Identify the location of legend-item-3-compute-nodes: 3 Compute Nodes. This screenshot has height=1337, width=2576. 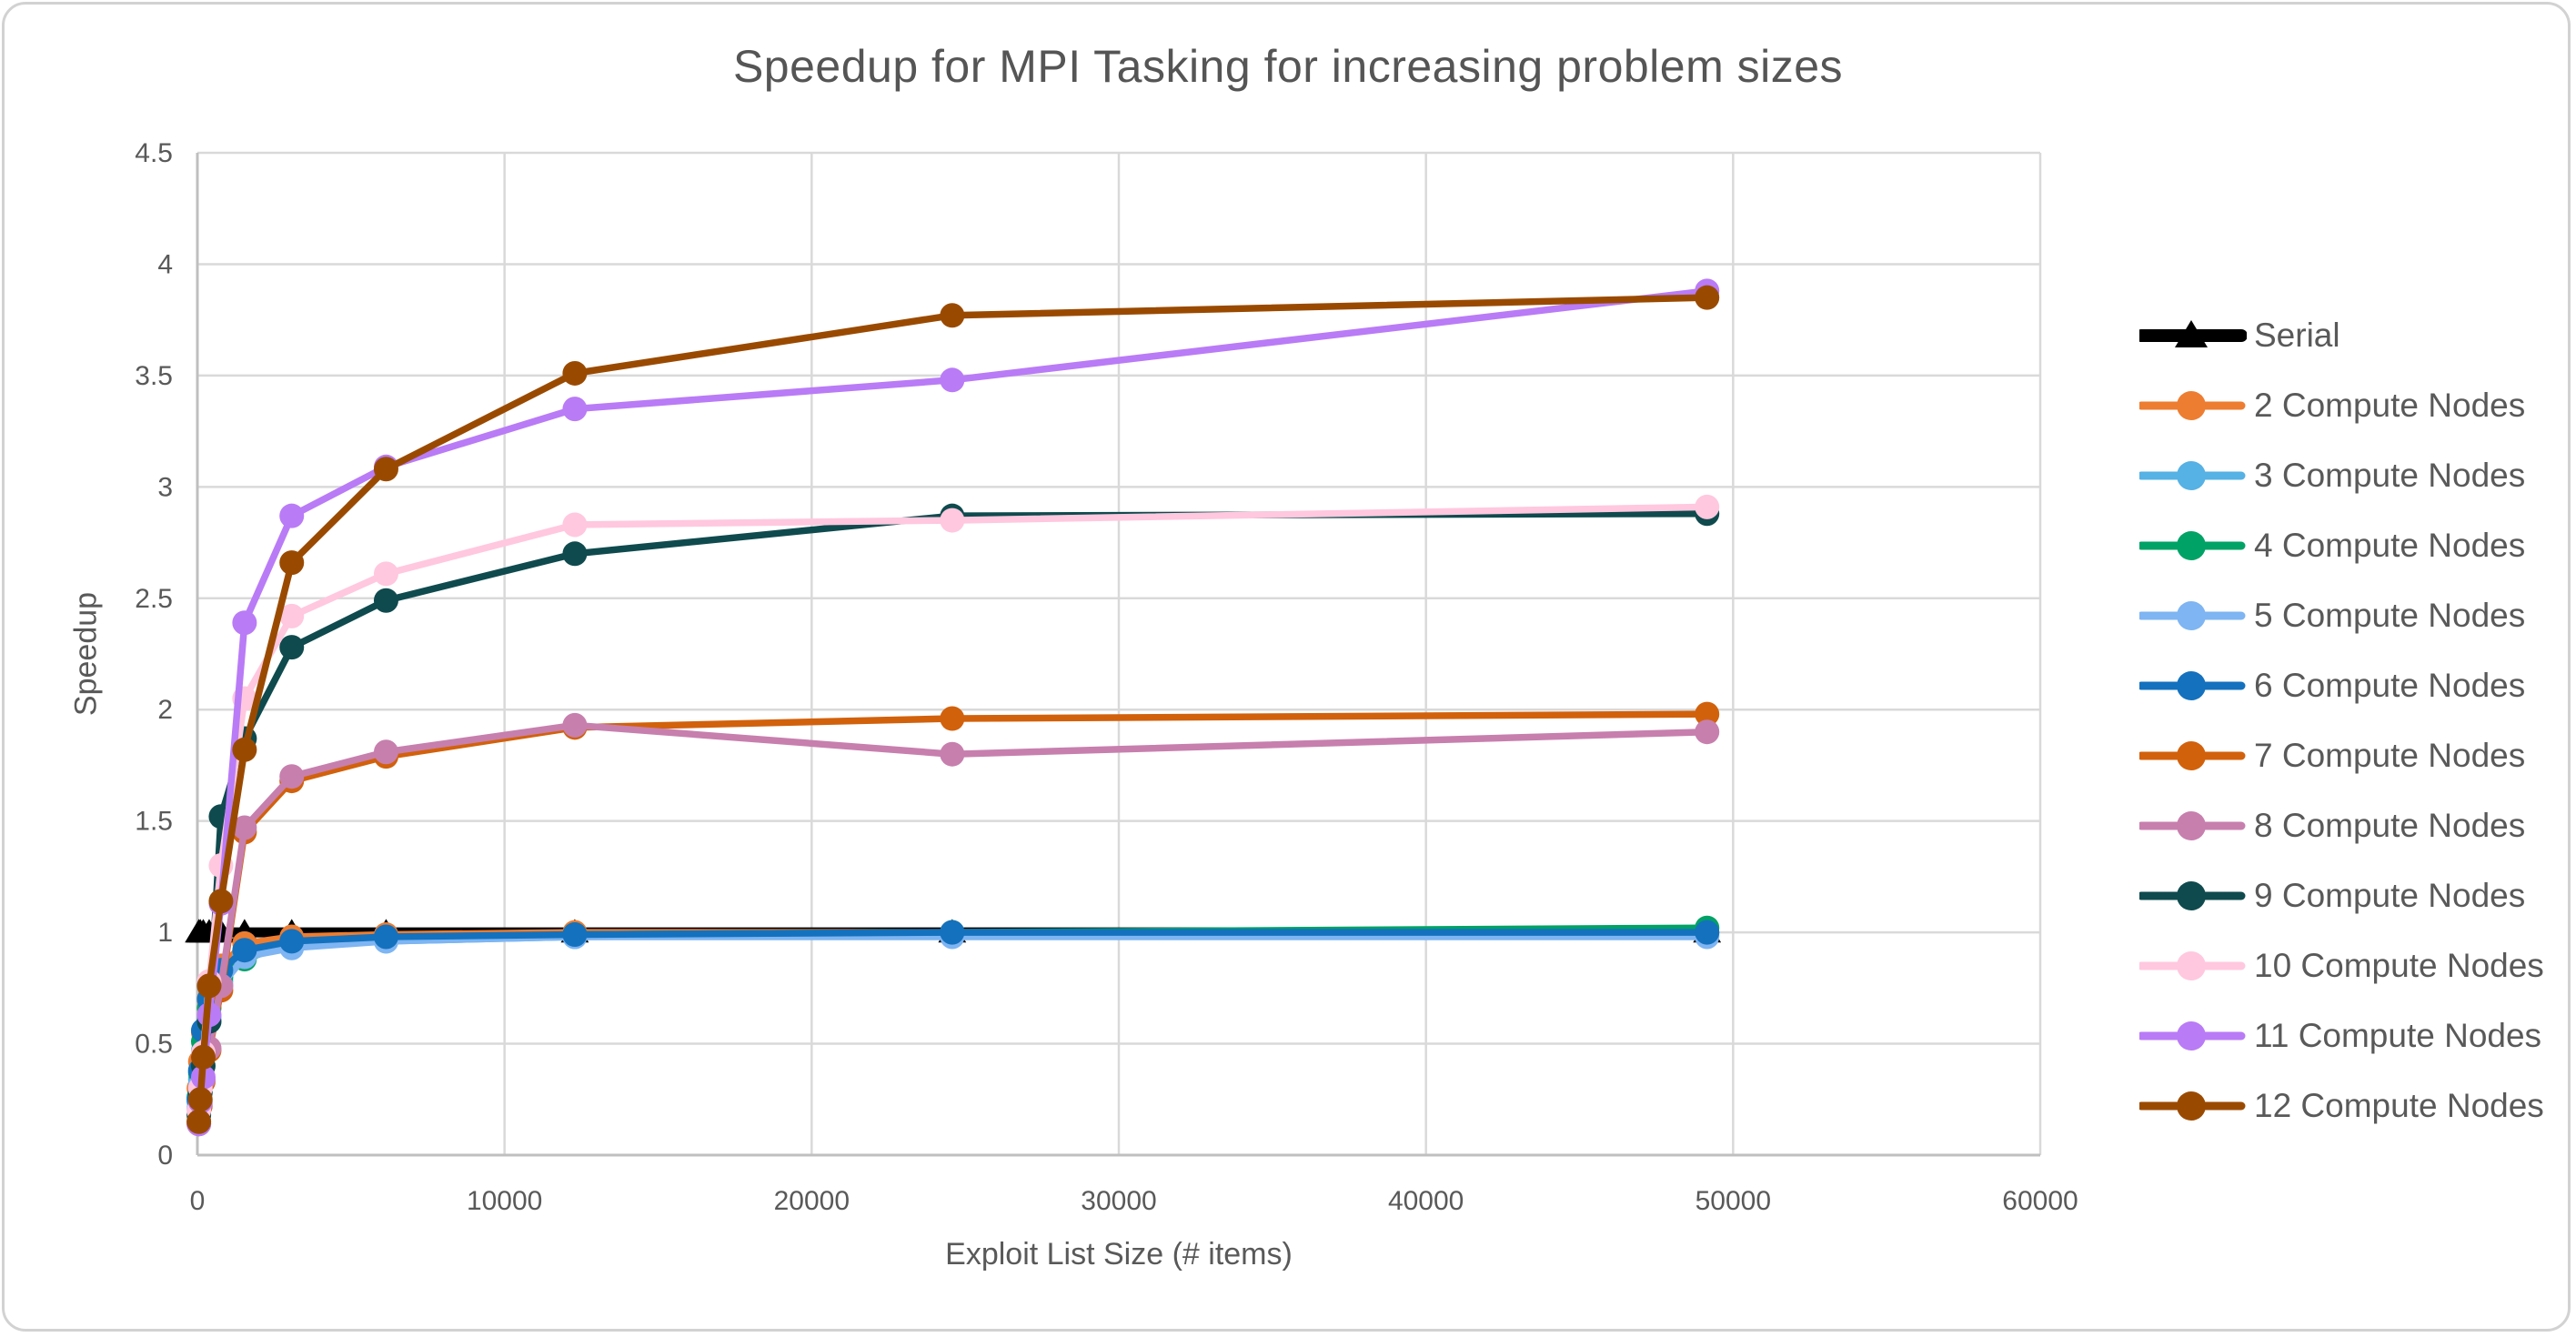
(2341, 475).